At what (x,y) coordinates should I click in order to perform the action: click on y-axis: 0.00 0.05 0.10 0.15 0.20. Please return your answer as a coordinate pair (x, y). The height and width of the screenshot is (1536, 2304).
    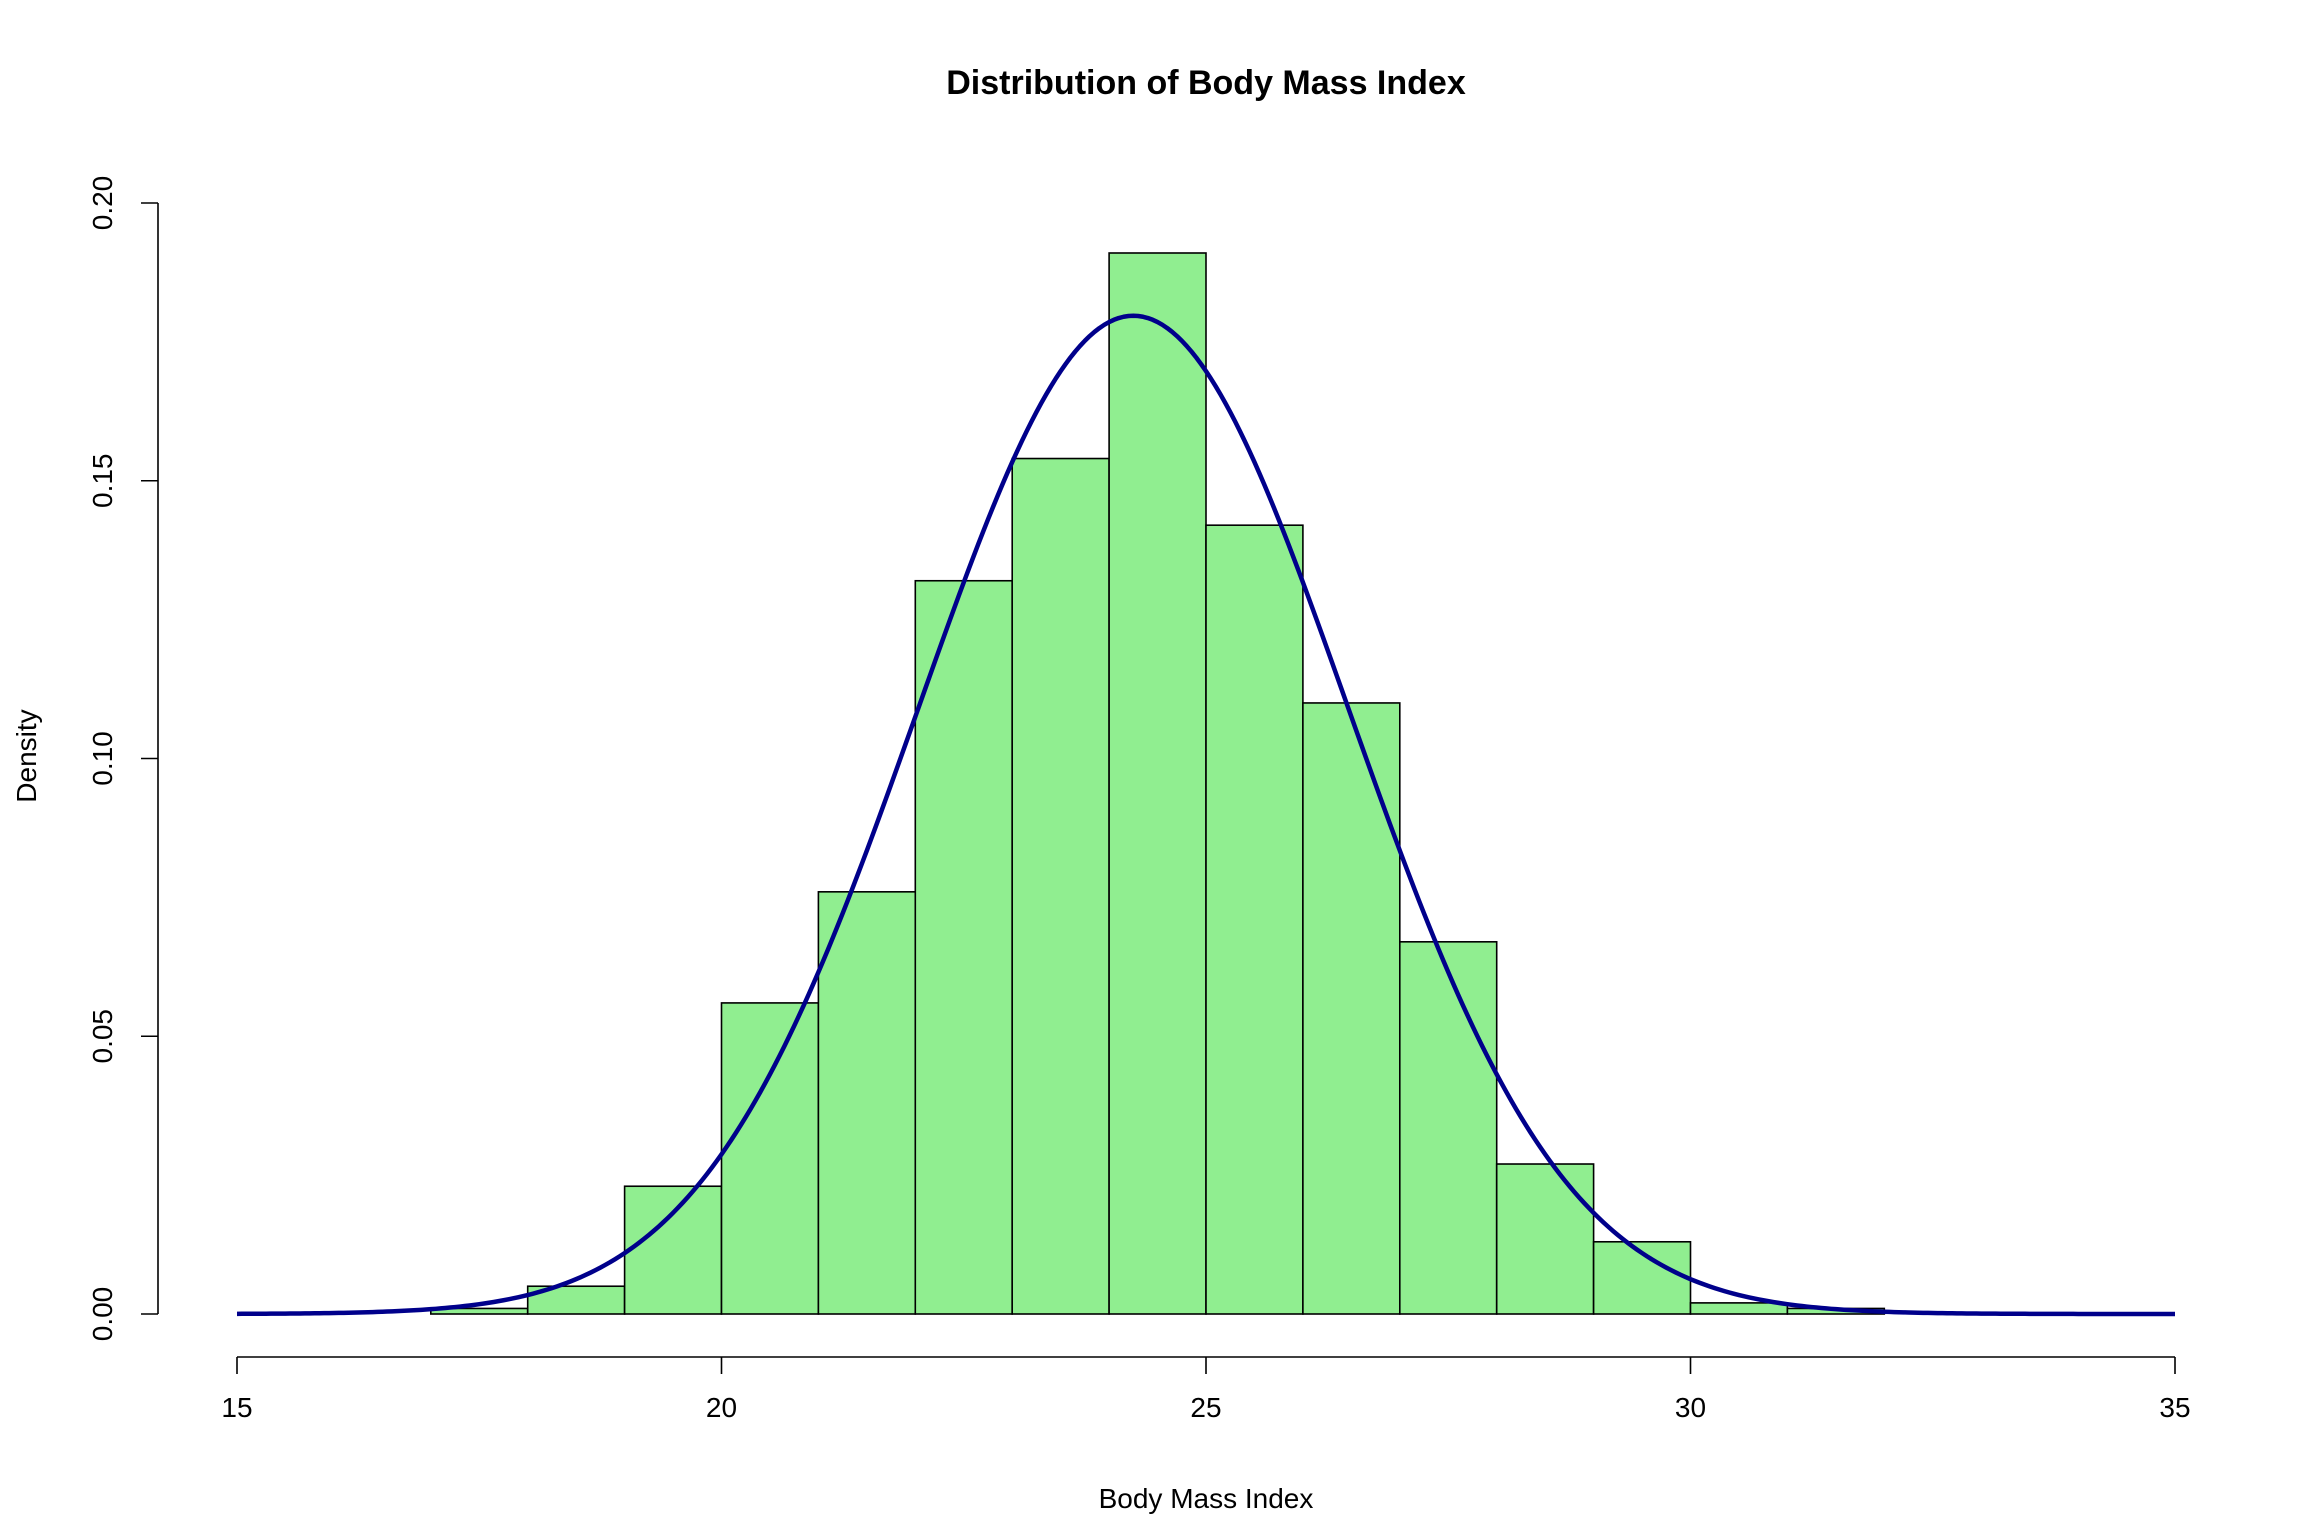
    Looking at the image, I should click on (123, 759).